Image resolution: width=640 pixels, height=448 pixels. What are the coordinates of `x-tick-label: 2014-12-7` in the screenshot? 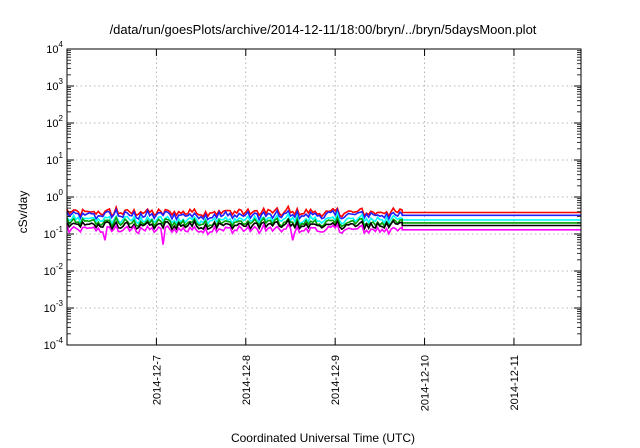 It's located at (157, 380).